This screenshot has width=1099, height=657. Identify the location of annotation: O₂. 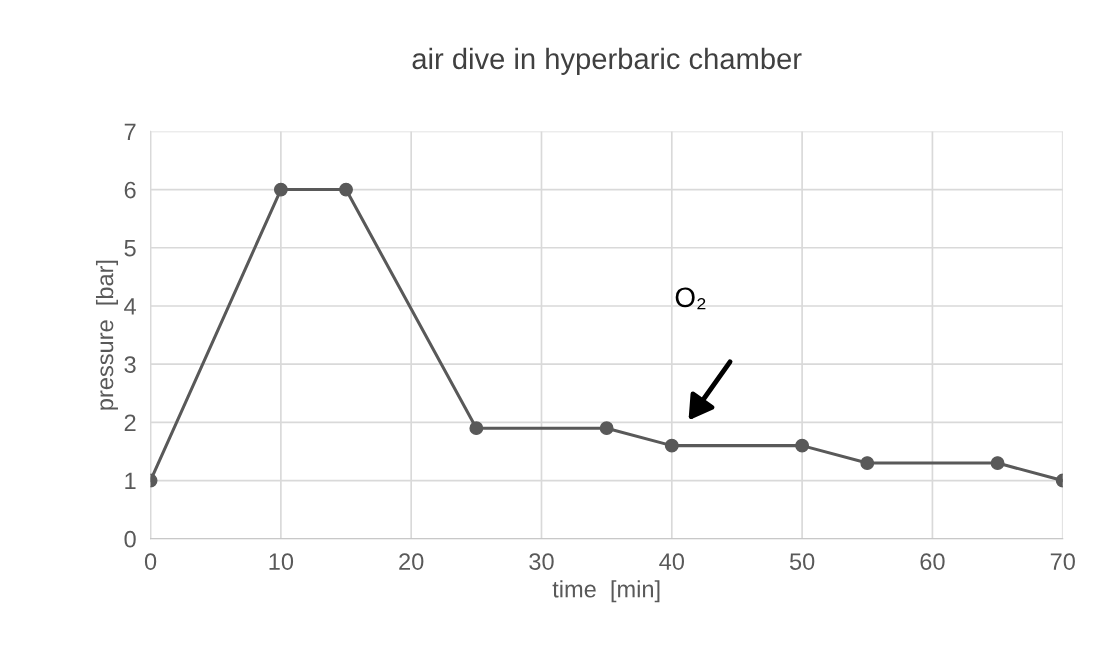
(690, 298).